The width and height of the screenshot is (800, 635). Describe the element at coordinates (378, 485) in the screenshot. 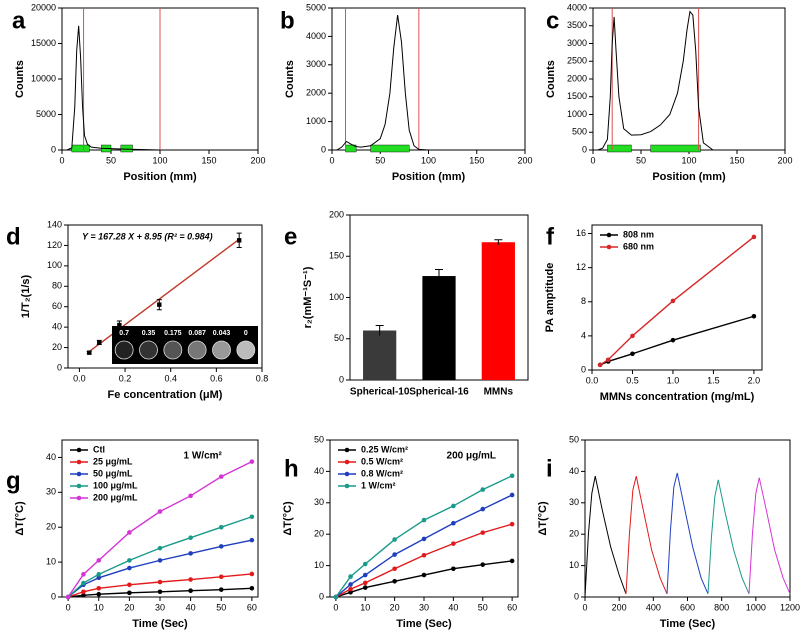

I see `legend-label: 1 W/cm²` at that location.